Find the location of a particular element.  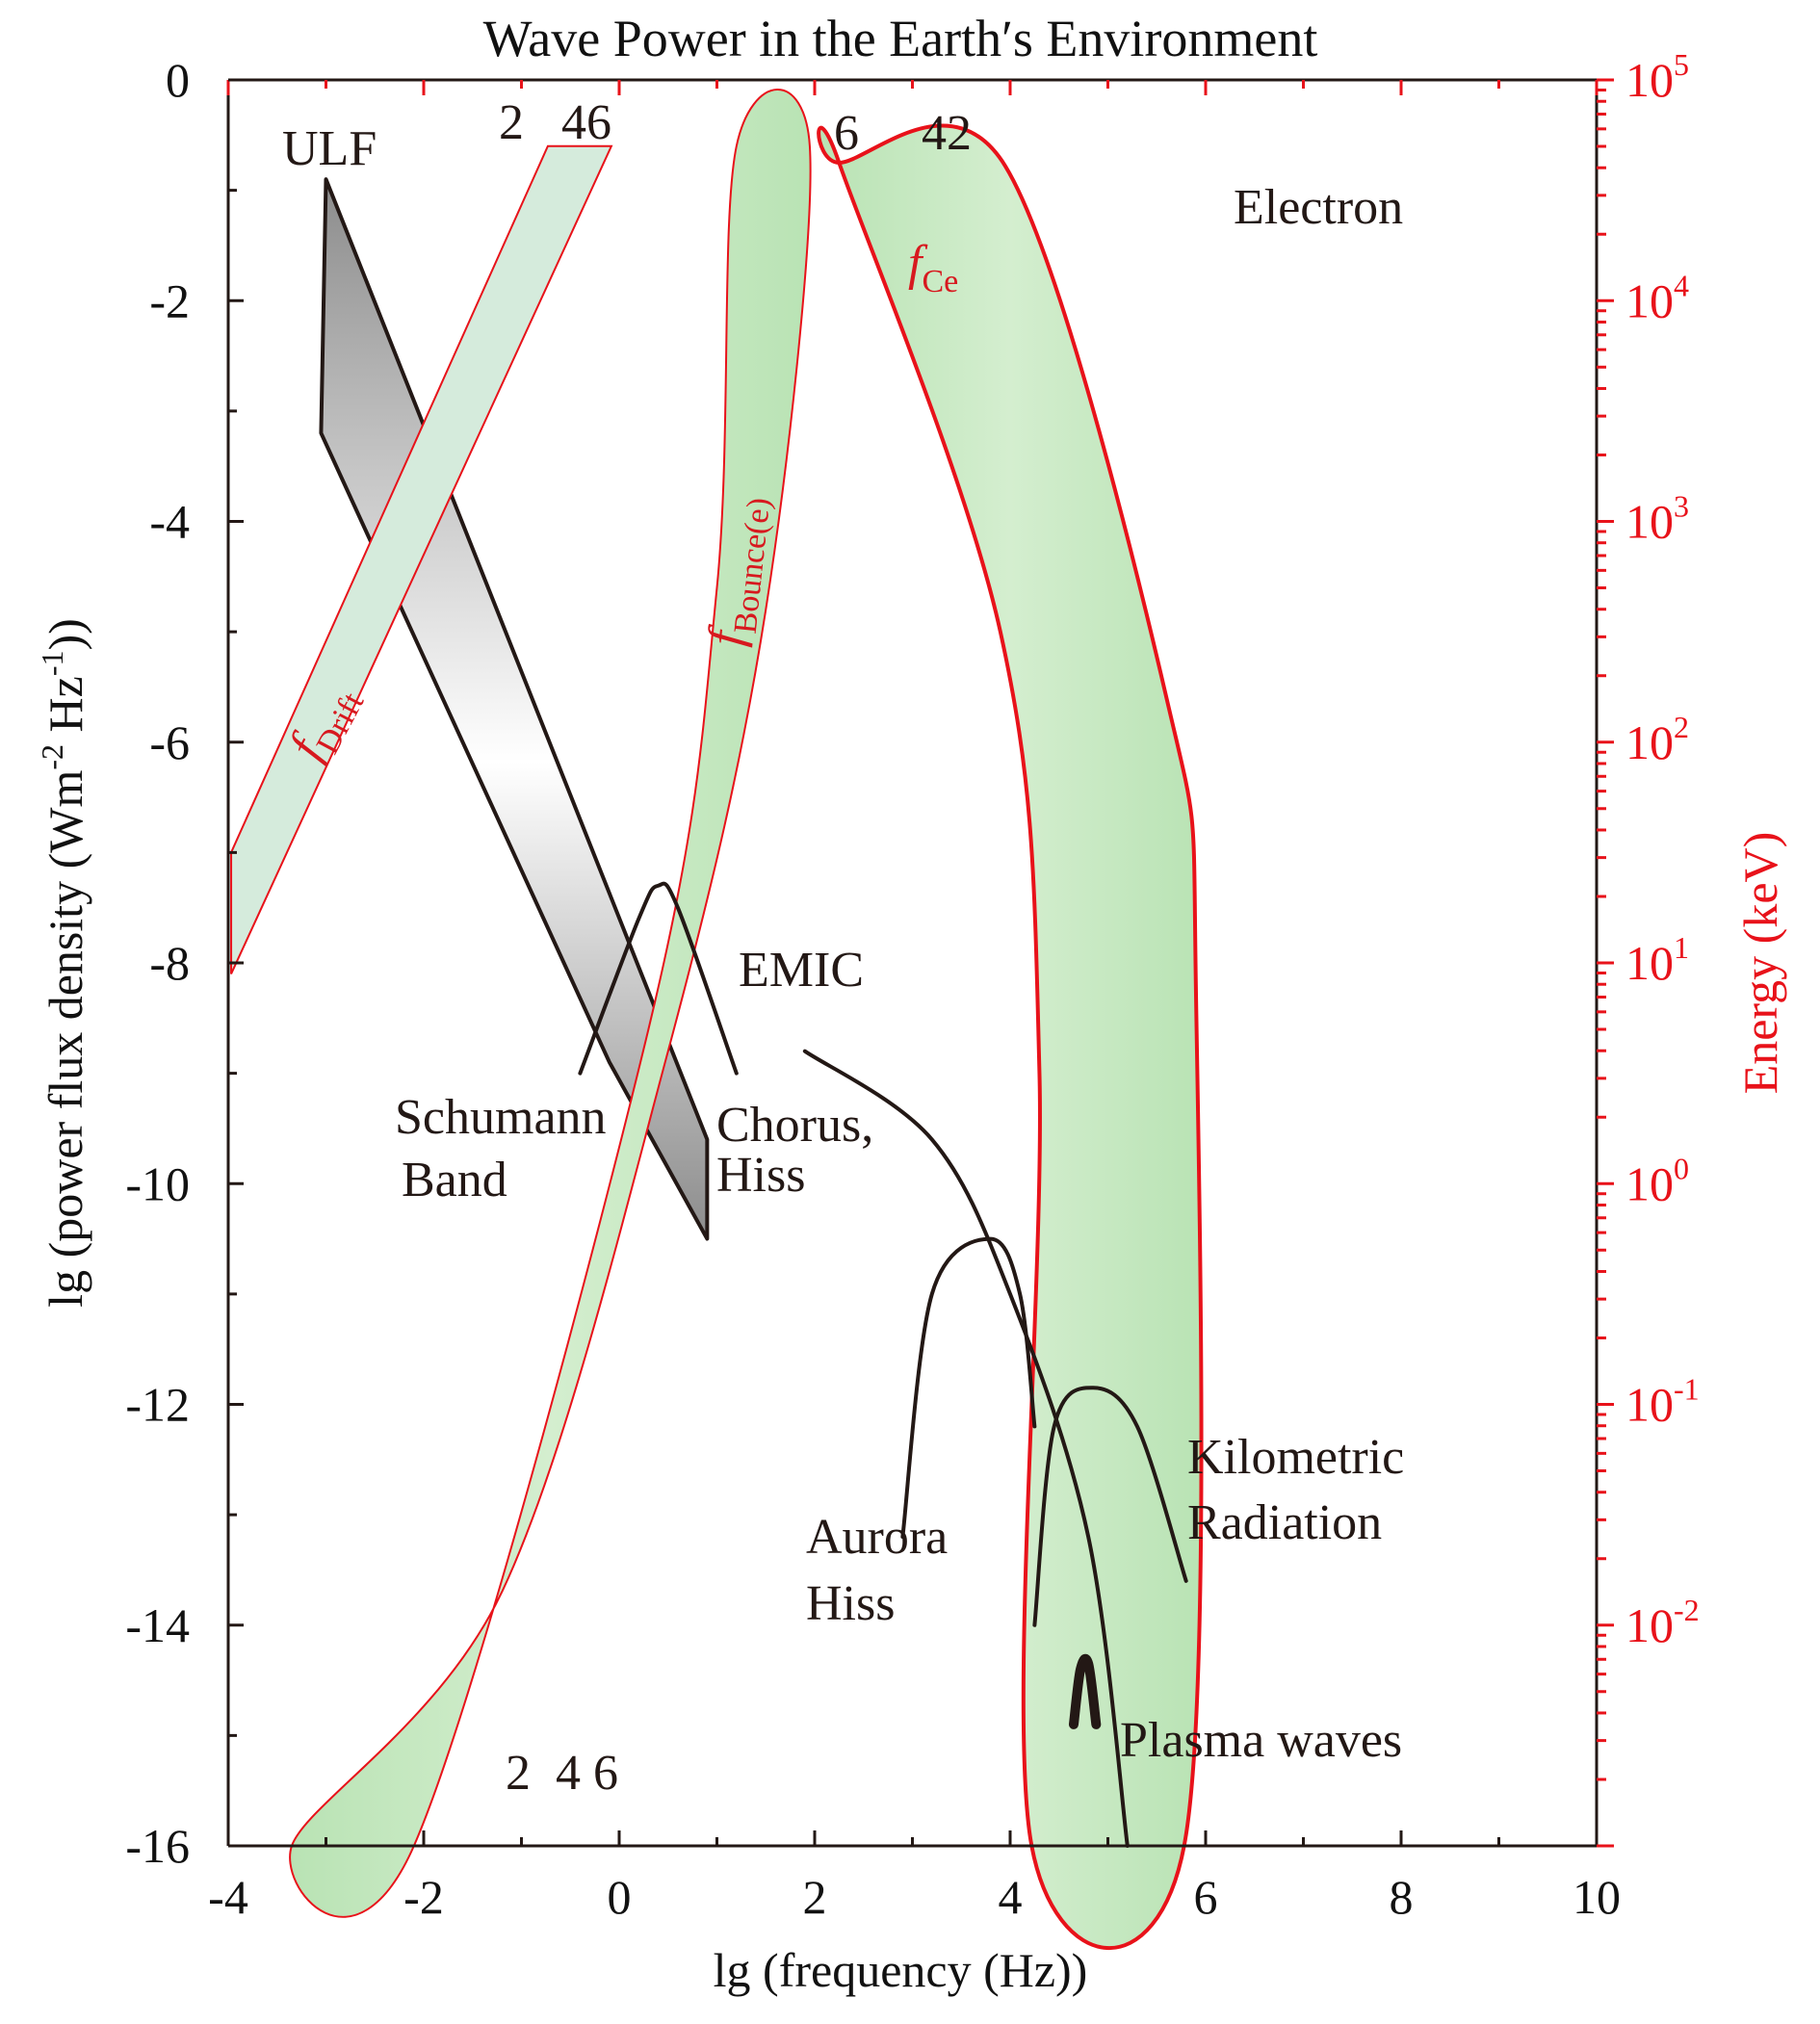

aurora-label: Aurora is located at coordinates (877, 1538).